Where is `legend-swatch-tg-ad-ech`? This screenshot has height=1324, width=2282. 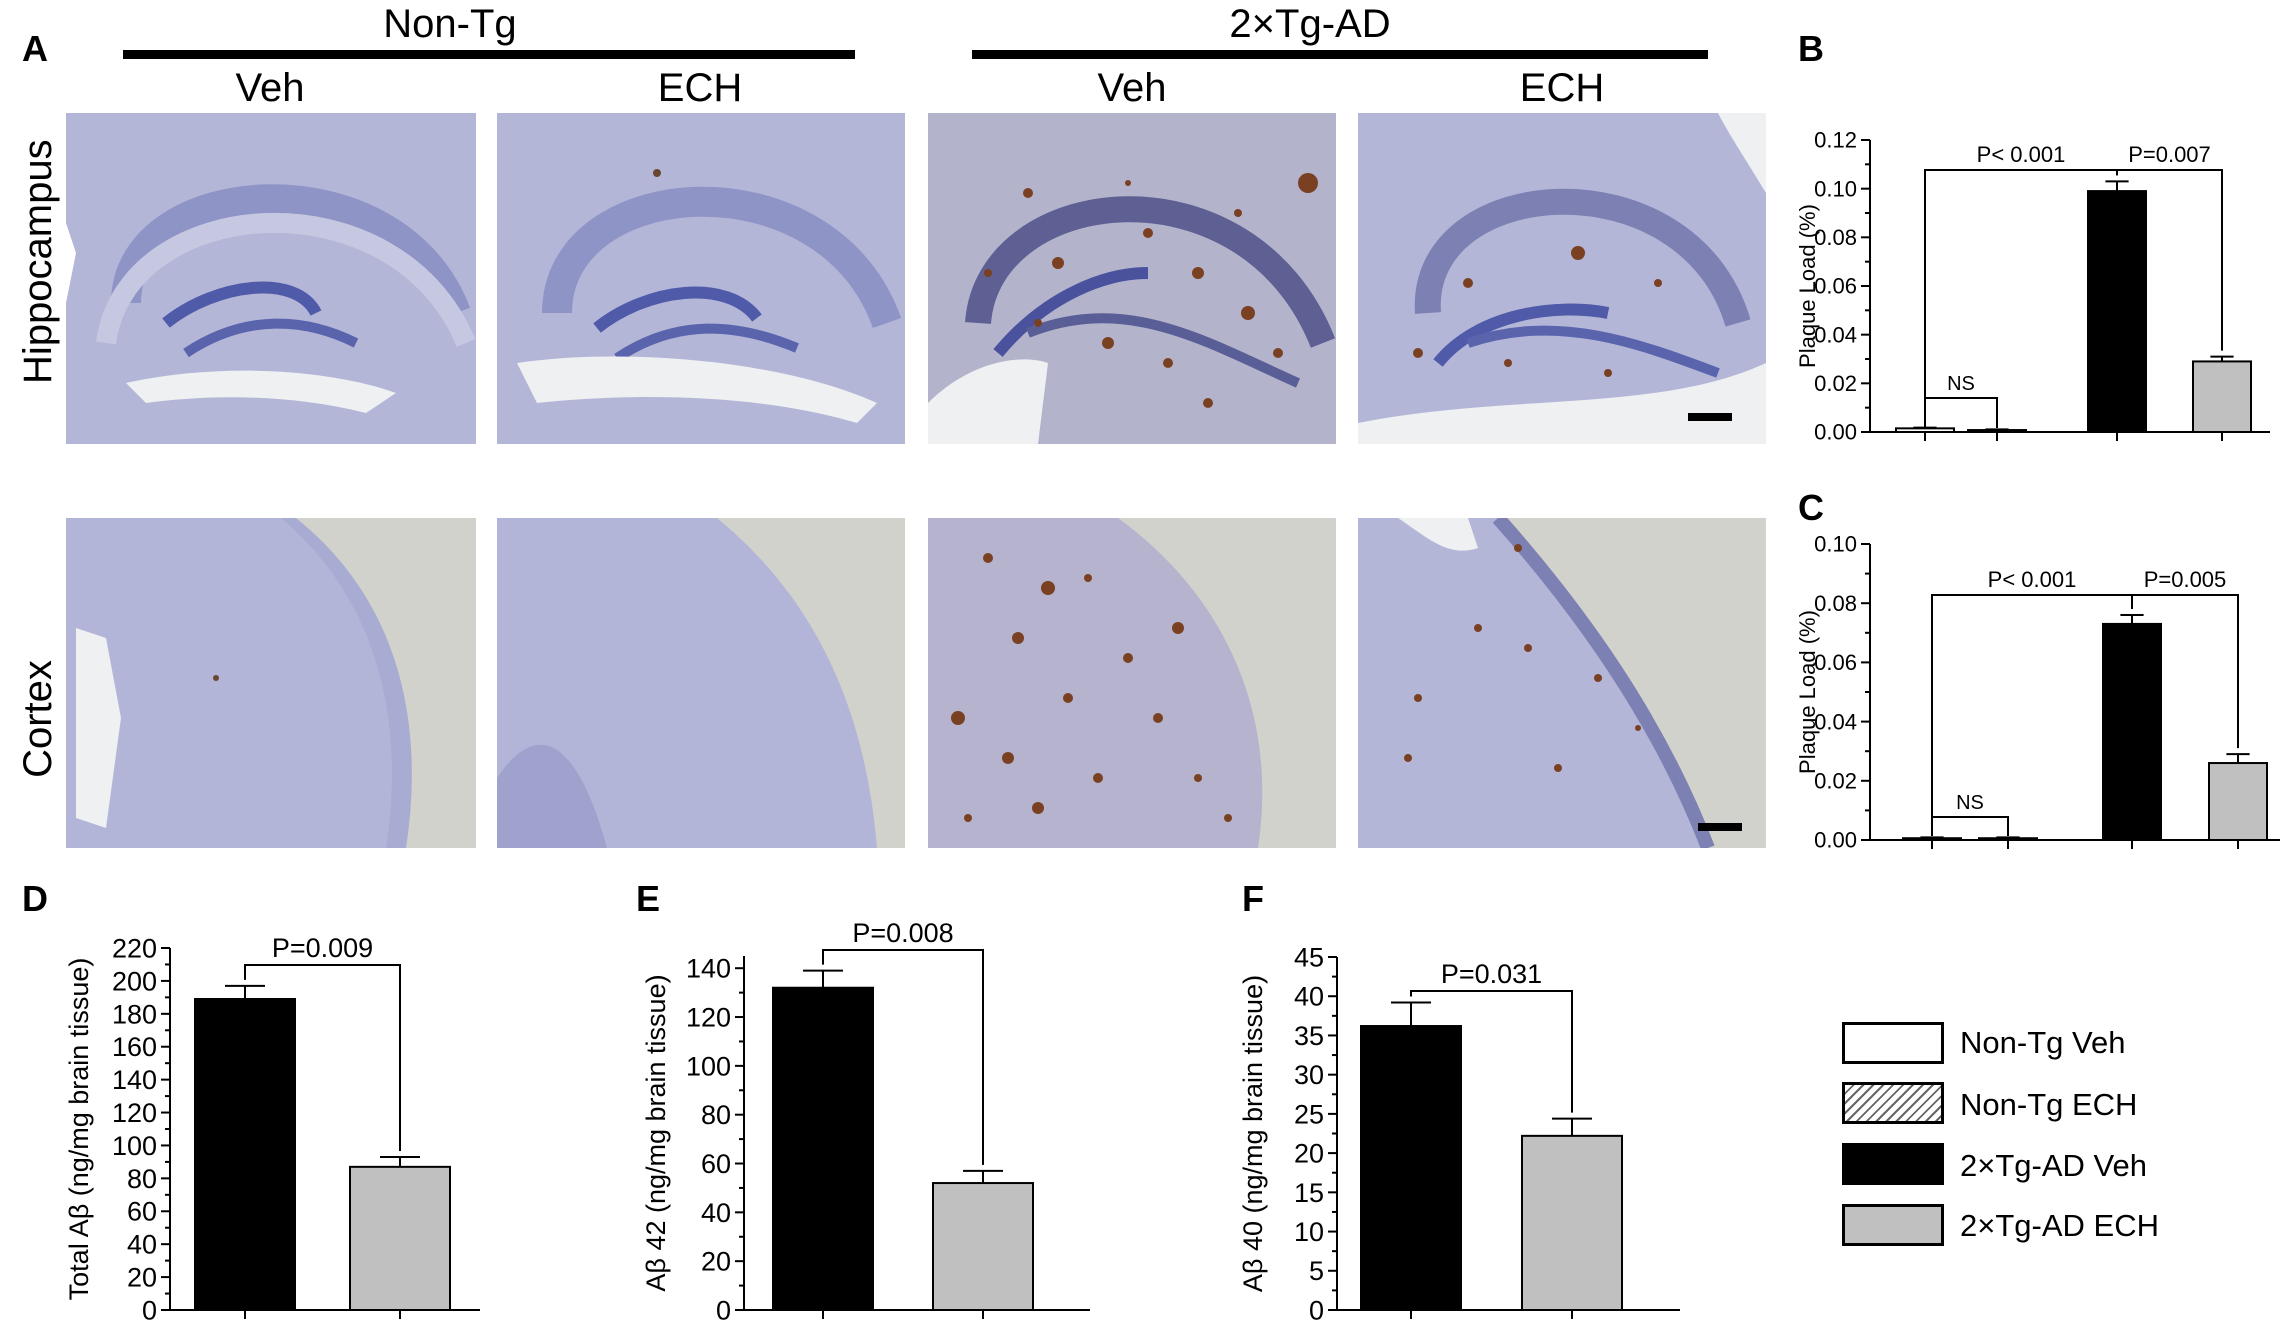
legend-swatch-tg-ad-ech is located at coordinates (1893, 1225).